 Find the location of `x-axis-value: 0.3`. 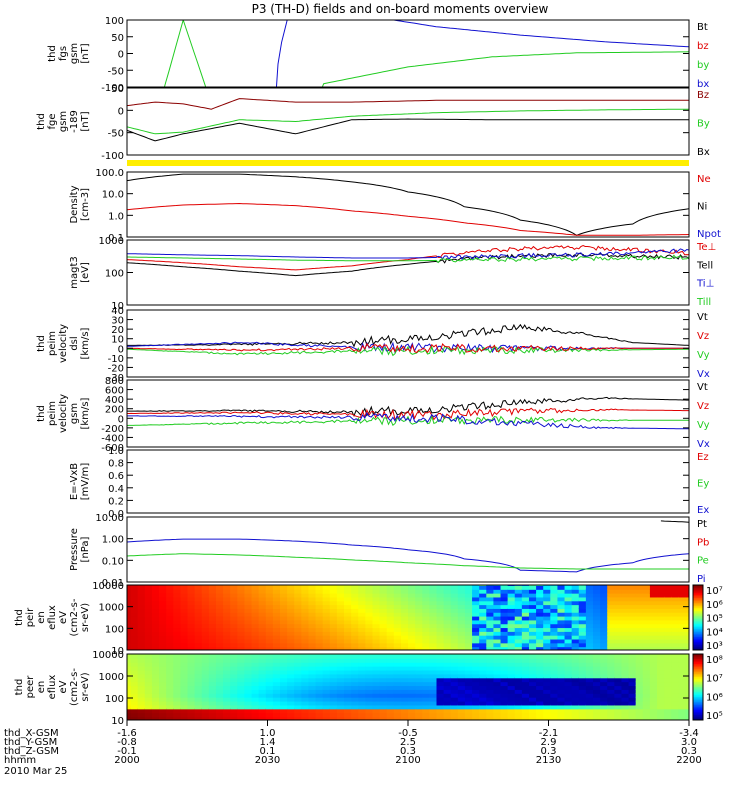

x-axis-value: 0.3 is located at coordinates (549, 751).